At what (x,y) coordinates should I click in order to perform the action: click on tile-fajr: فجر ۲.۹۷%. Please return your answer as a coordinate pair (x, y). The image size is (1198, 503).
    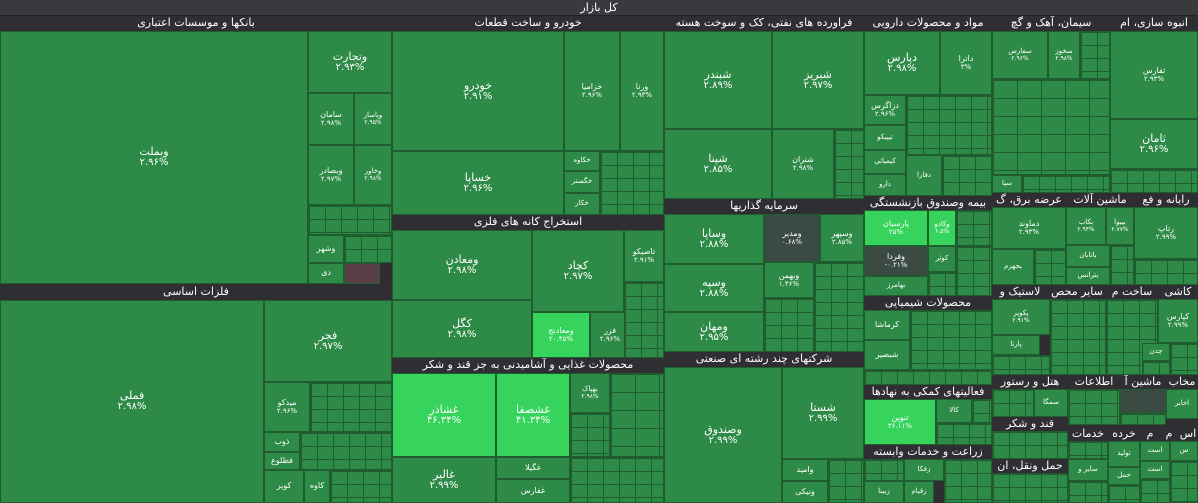
    Looking at the image, I should click on (328, 341).